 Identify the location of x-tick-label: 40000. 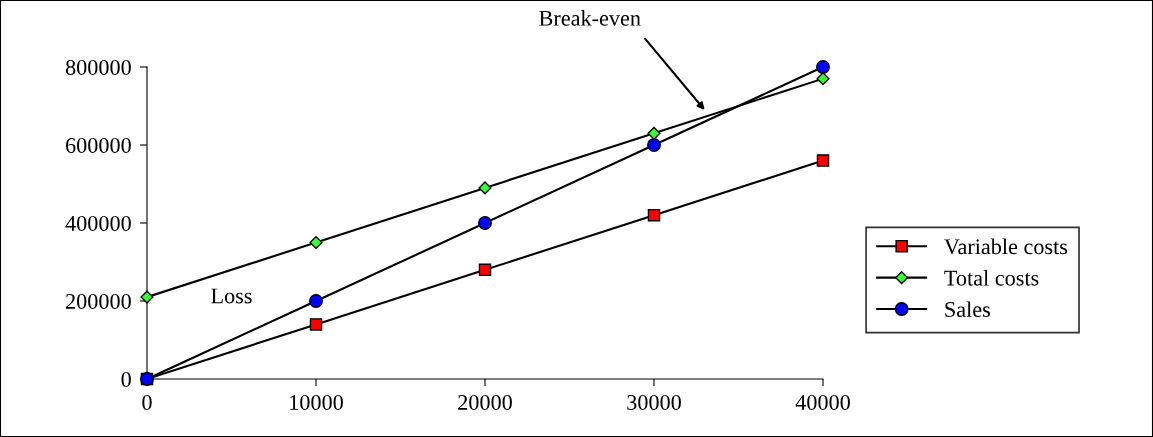
(822, 402).